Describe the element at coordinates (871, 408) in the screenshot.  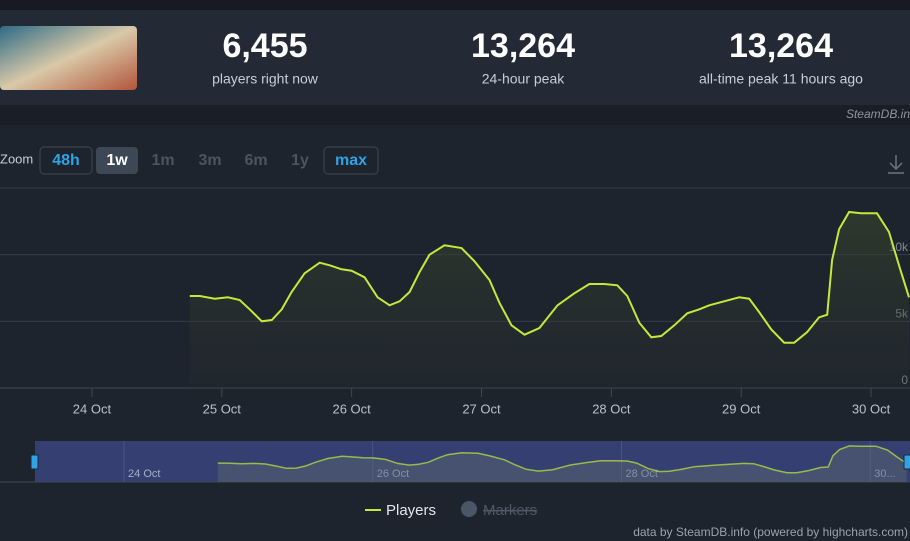
I see `x-tick-label: 30 Oct` at that location.